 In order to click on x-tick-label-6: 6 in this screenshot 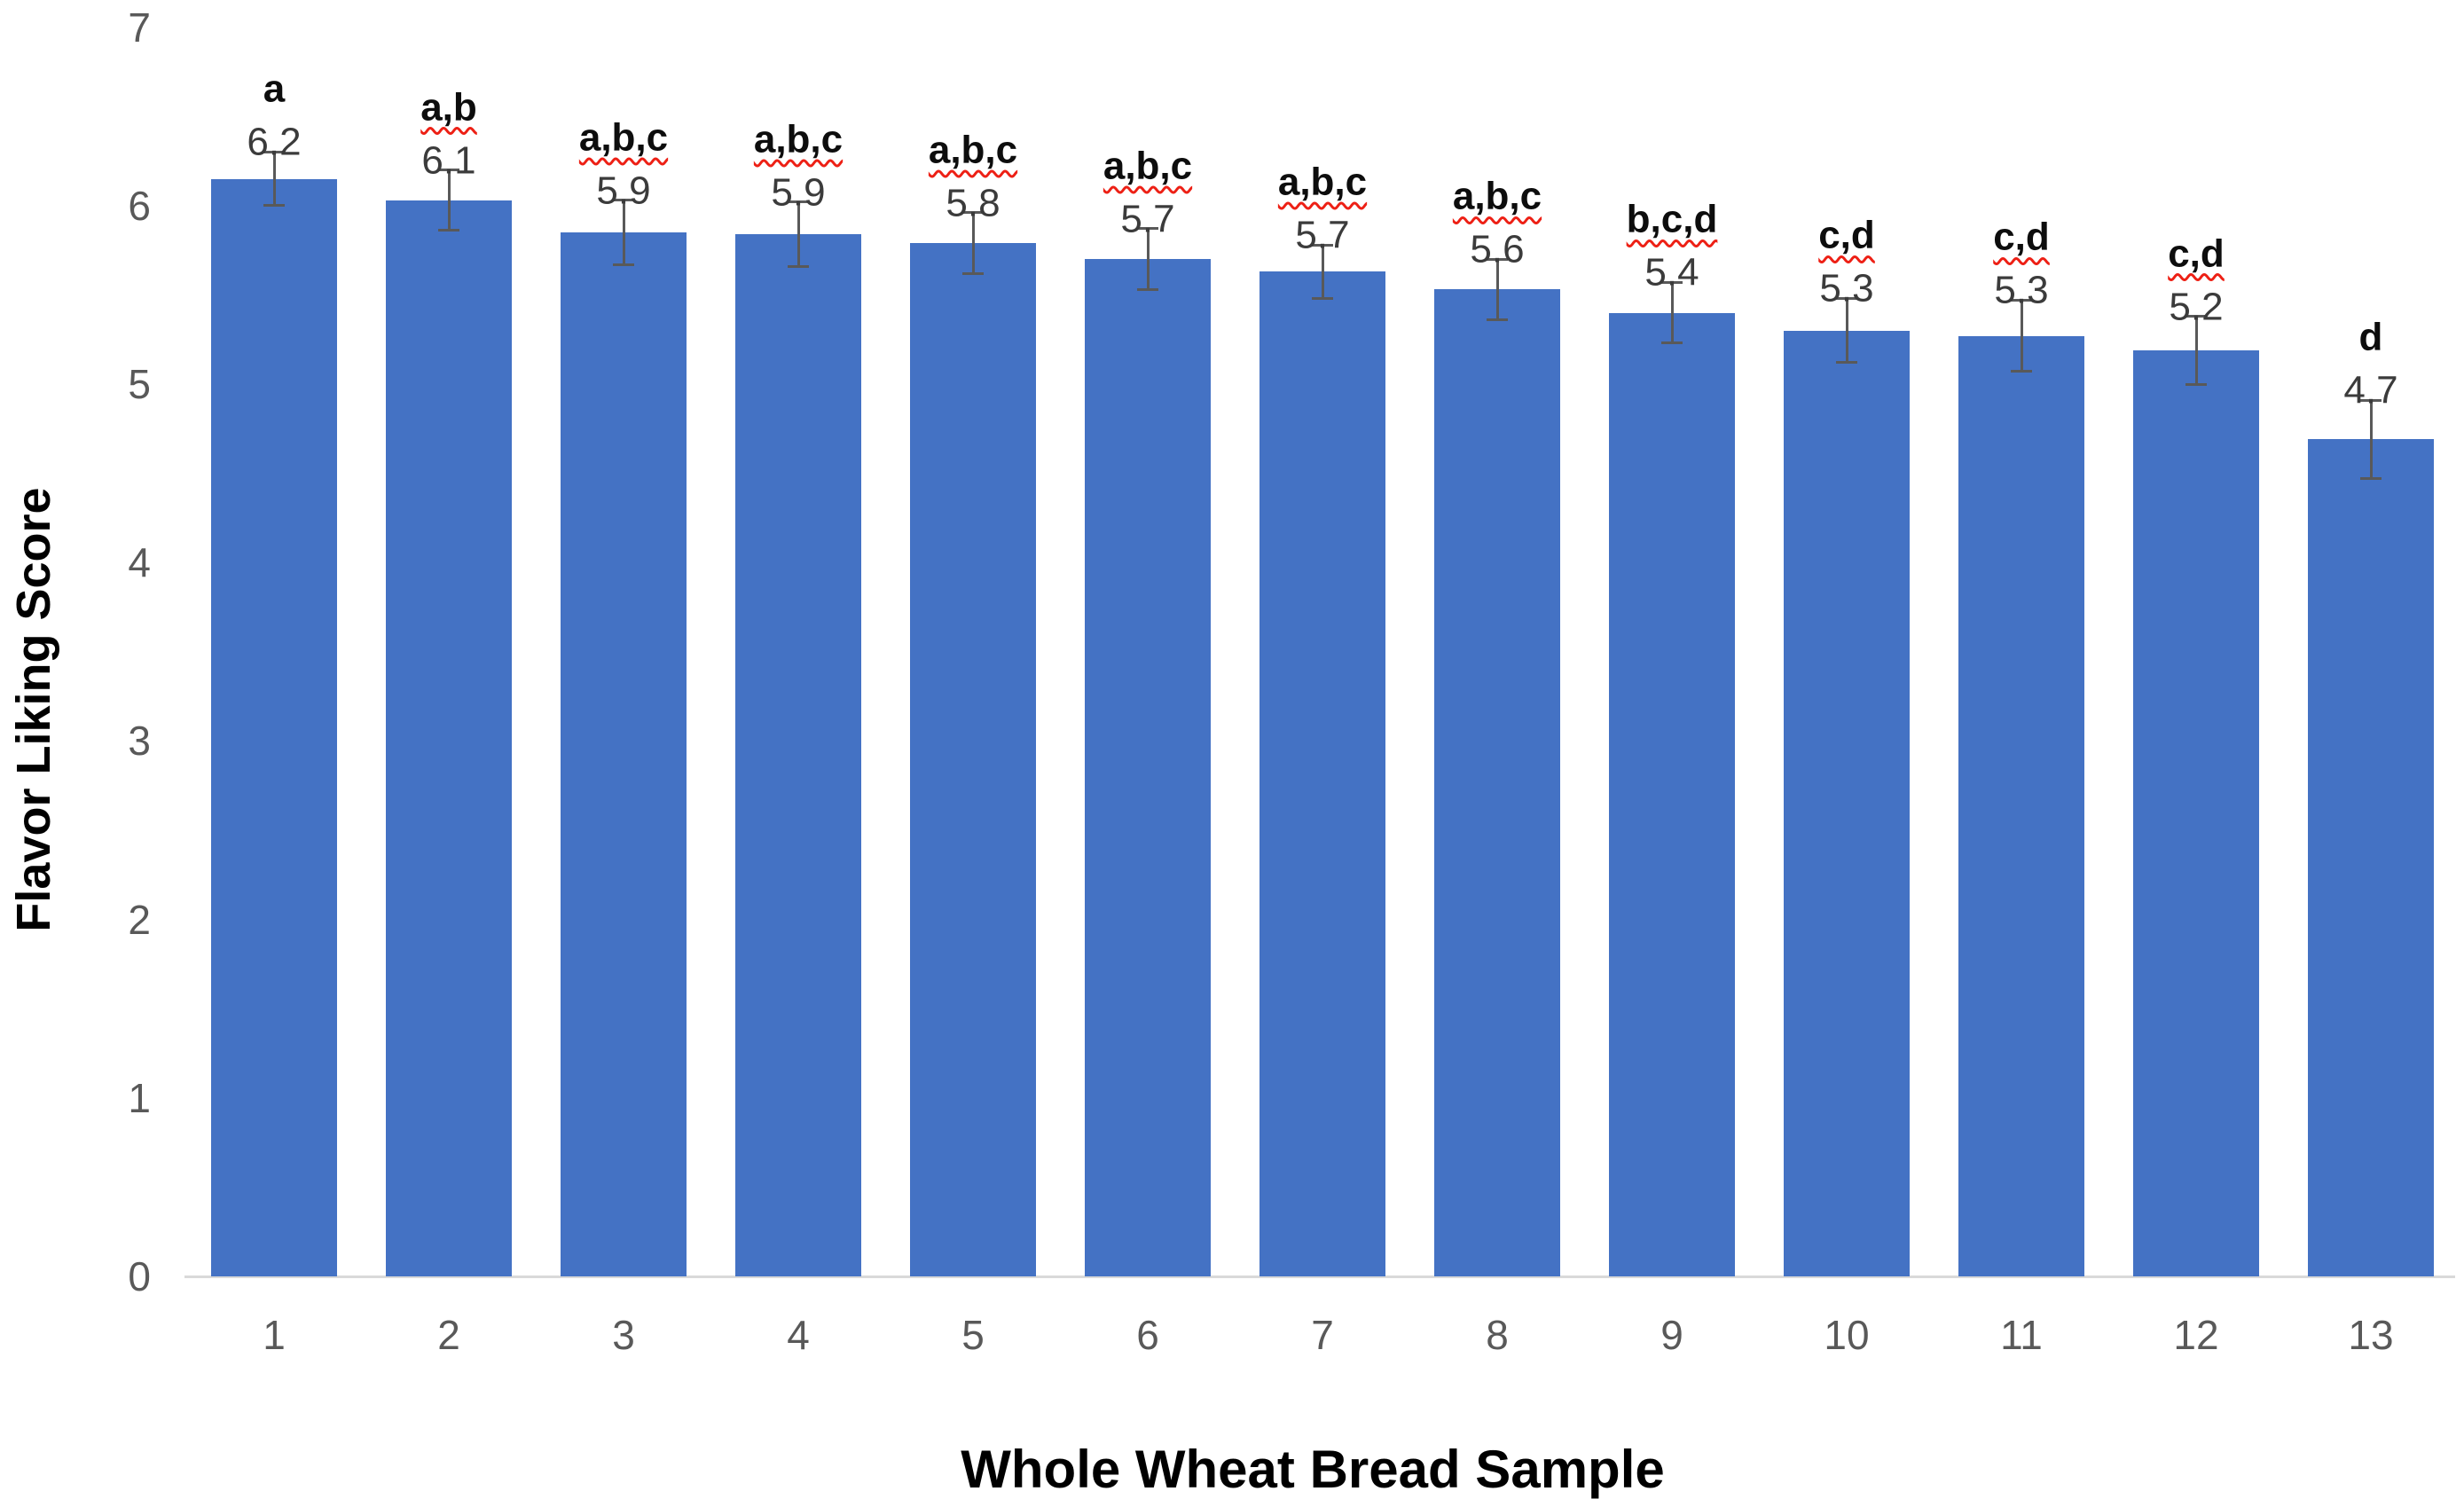, I will do `click(1147, 1335)`.